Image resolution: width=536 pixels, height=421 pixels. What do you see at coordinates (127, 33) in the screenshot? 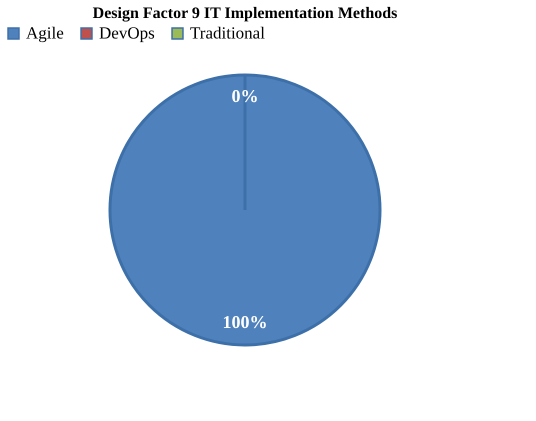
I see `legend-label: DevOps` at bounding box center [127, 33].